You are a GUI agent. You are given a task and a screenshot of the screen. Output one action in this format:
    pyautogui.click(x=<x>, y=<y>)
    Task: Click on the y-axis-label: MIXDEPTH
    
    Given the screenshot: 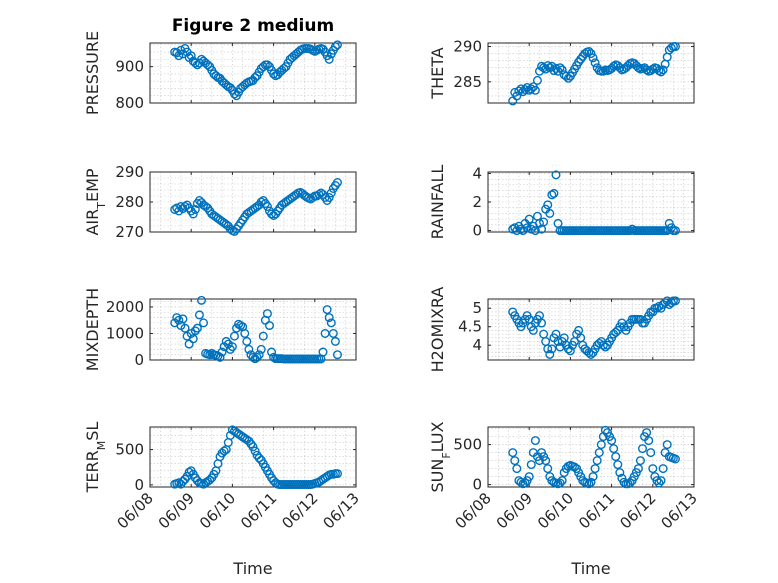 What is the action you would take?
    pyautogui.click(x=92, y=329)
    